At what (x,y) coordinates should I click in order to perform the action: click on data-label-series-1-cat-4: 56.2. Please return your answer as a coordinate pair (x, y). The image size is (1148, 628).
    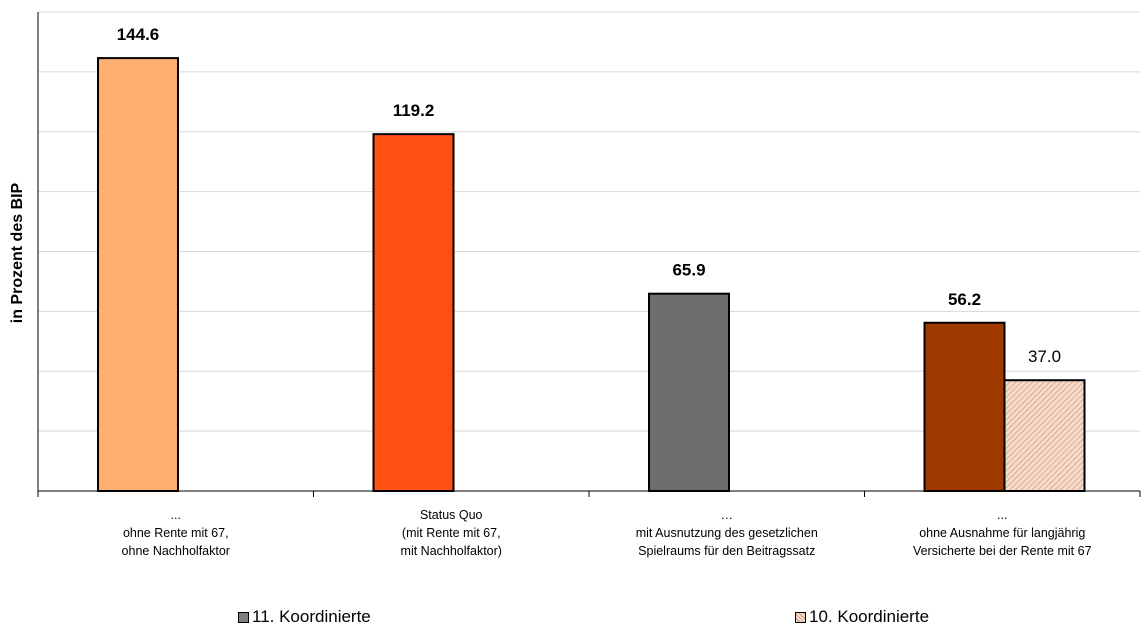
    Looking at the image, I should click on (964, 299).